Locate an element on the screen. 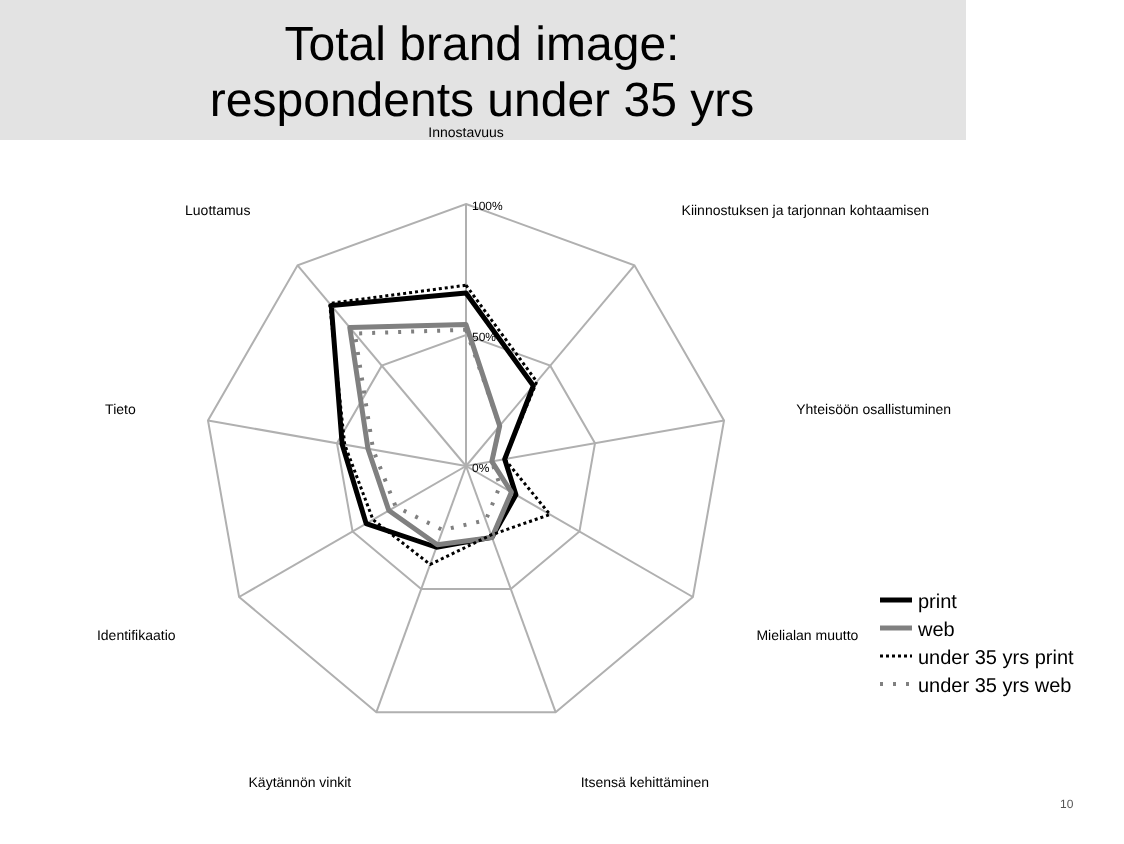 Image resolution: width=1124 pixels, height=844 pixels. legend-label: web is located at coordinates (936, 631).